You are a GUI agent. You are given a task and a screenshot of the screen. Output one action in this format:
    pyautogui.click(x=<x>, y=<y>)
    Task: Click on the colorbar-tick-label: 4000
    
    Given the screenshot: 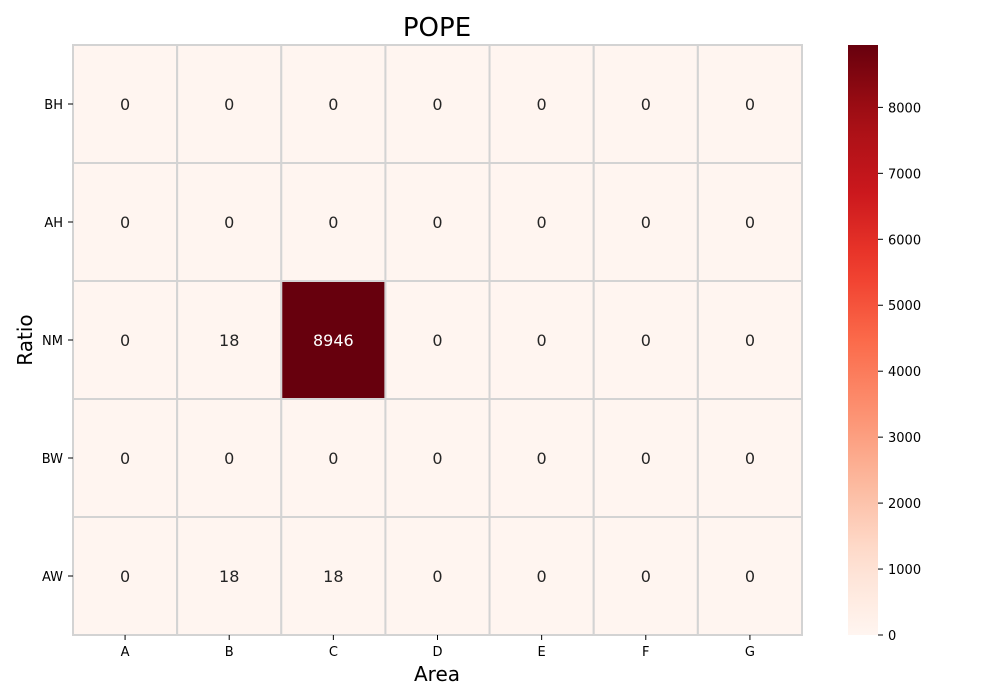 What is the action you would take?
    pyautogui.click(x=904, y=372)
    